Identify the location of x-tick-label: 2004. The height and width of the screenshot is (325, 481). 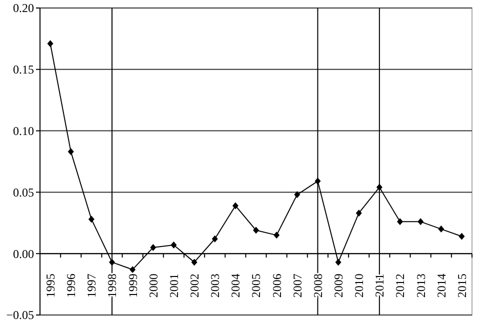
(235, 286).